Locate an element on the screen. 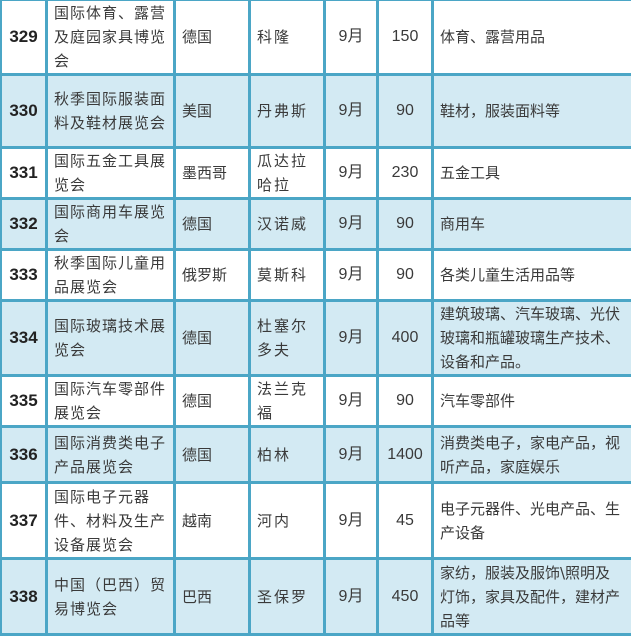 This screenshot has height=636, width=631. city-cell: 柏林 is located at coordinates (287, 455).